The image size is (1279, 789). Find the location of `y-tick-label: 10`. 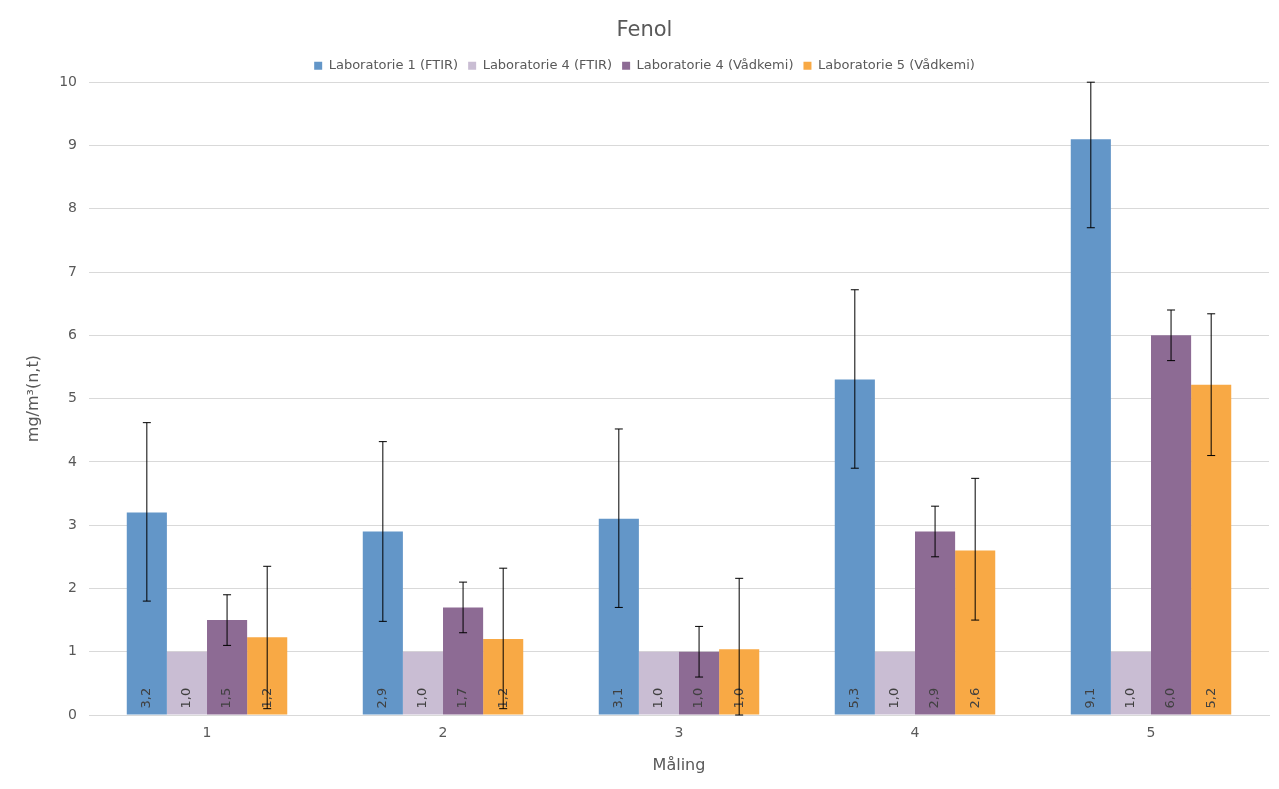

y-tick-label: 10 is located at coordinates (68, 80).